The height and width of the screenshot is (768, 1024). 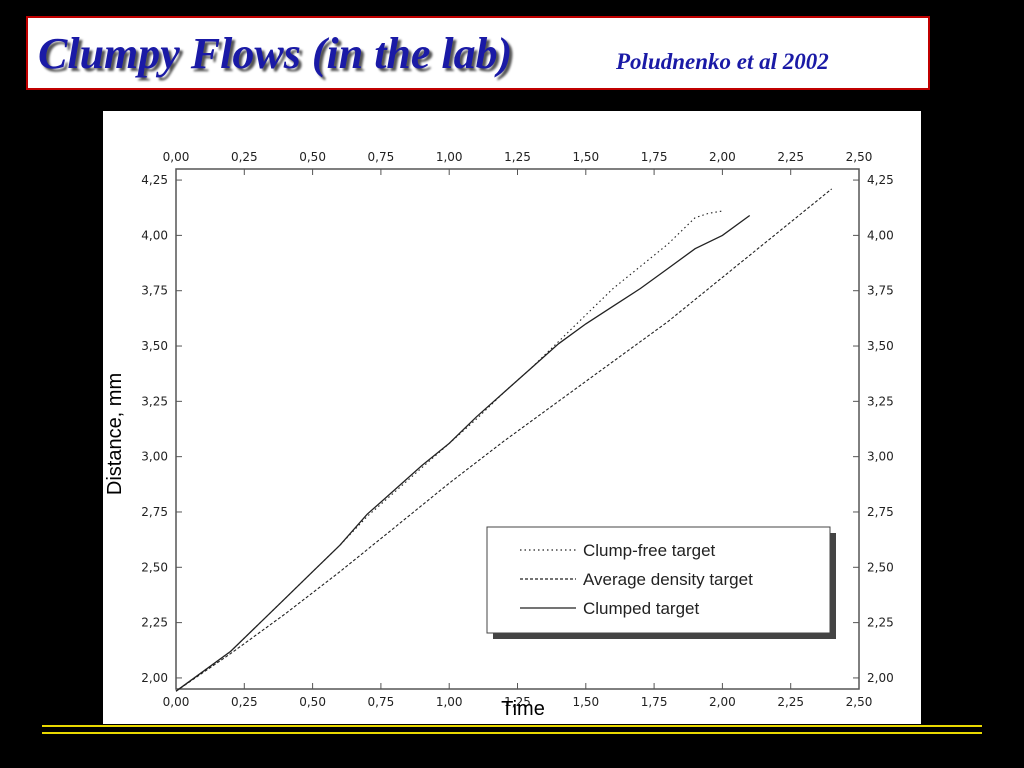 What do you see at coordinates (880, 346) in the screenshot?
I see `y-tick-label-right: 3,50` at bounding box center [880, 346].